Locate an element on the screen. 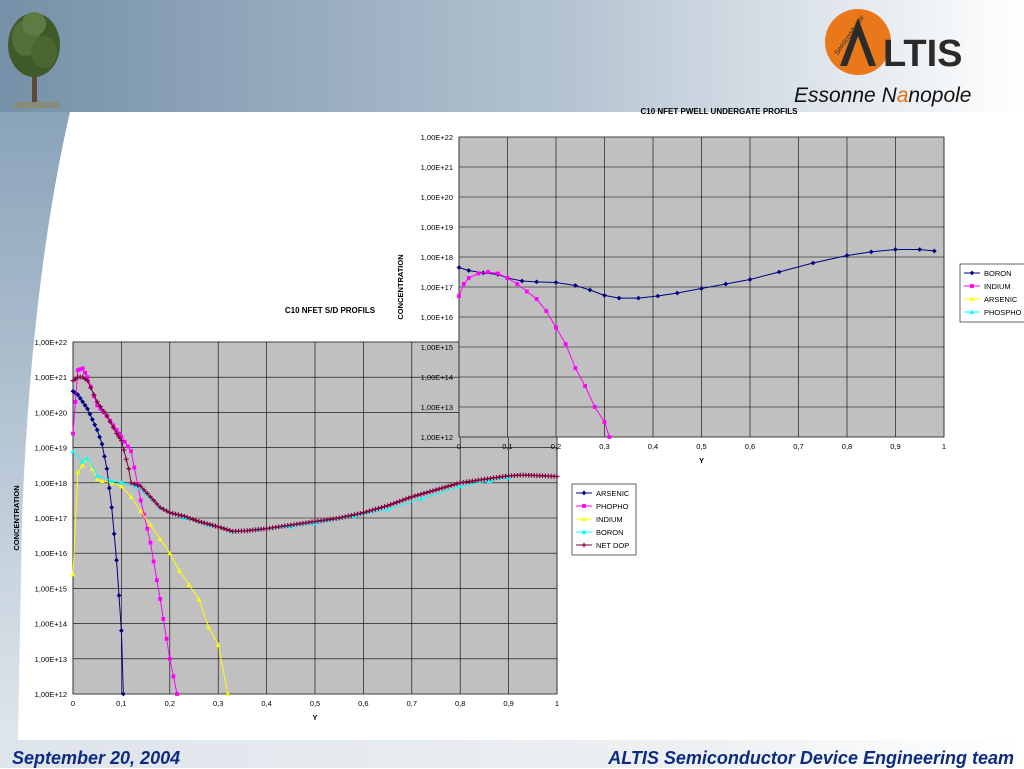 This screenshot has width=1024, height=769. x-tick-label: 0,3 is located at coordinates (218, 703).